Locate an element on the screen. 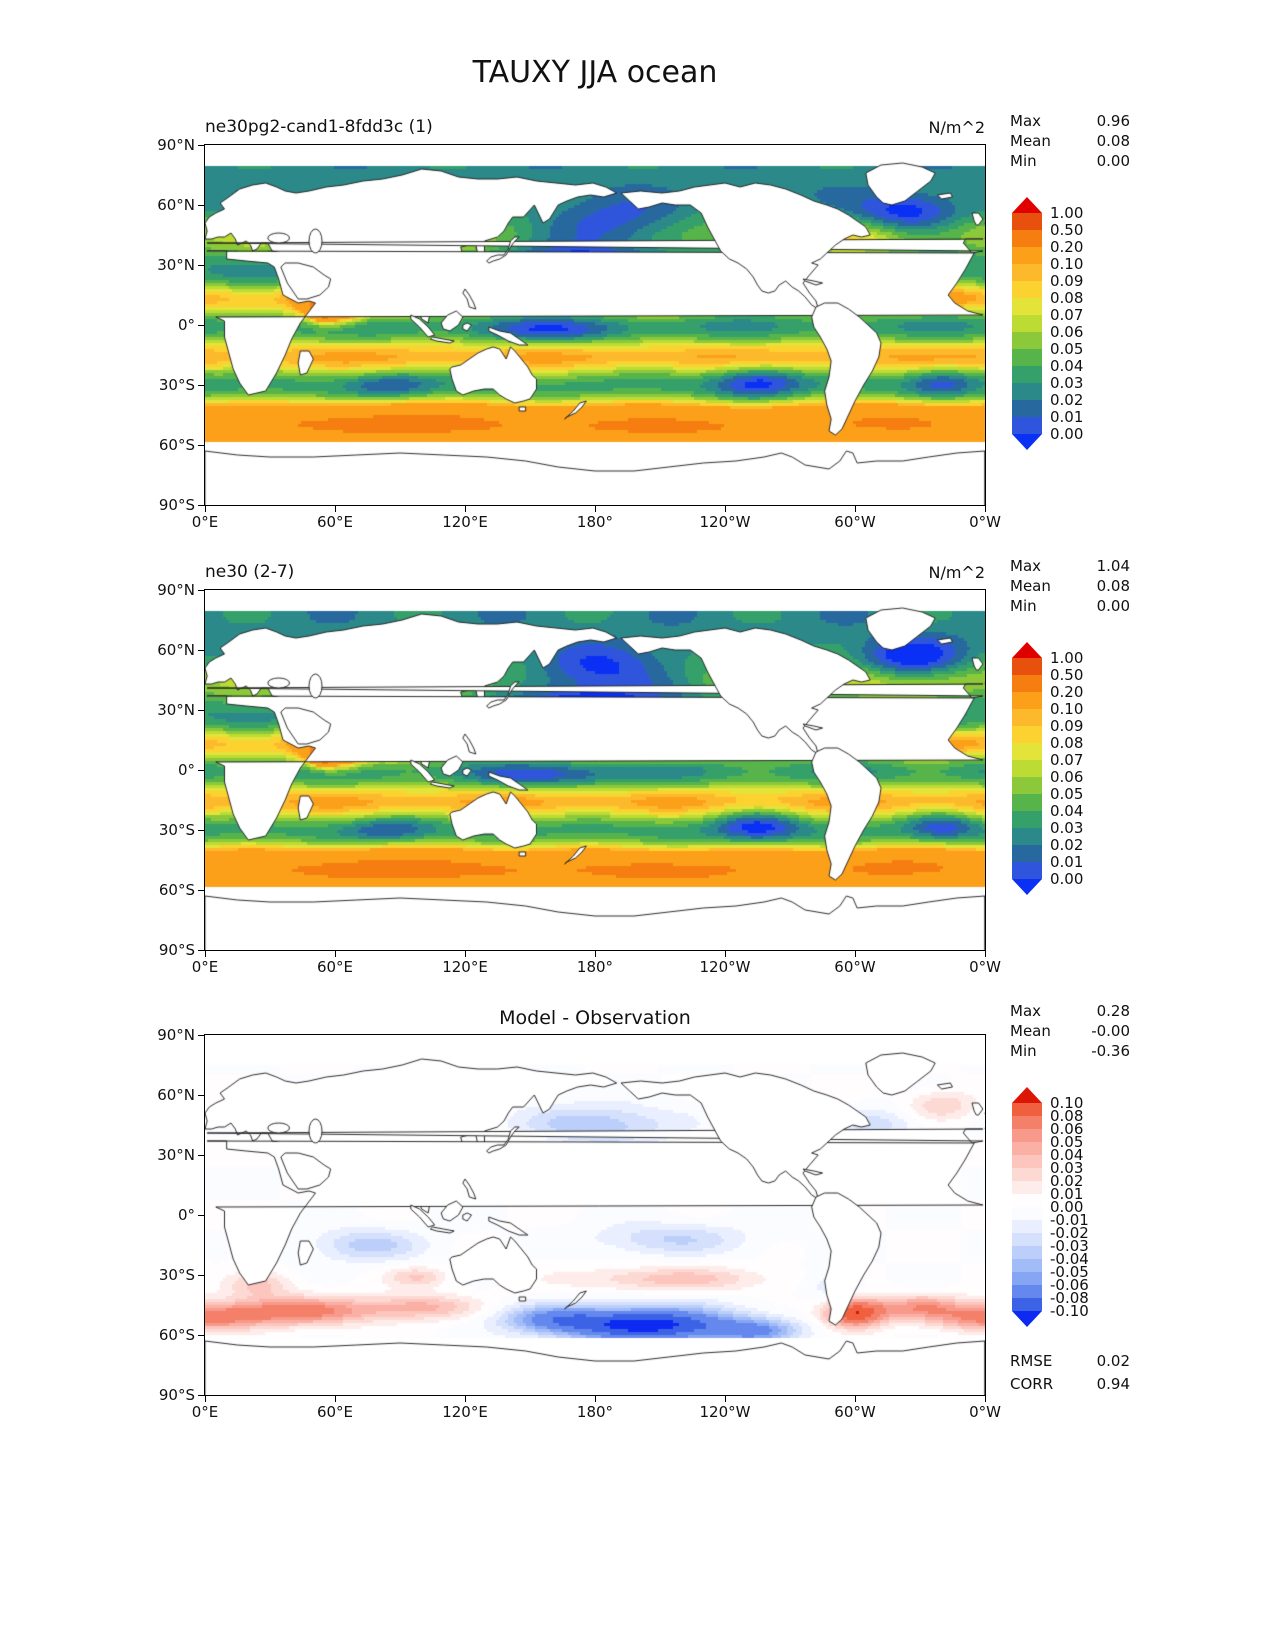 The height and width of the screenshot is (1650, 1275). stat-value-mean: 0.08 is located at coordinates (1113, 141).